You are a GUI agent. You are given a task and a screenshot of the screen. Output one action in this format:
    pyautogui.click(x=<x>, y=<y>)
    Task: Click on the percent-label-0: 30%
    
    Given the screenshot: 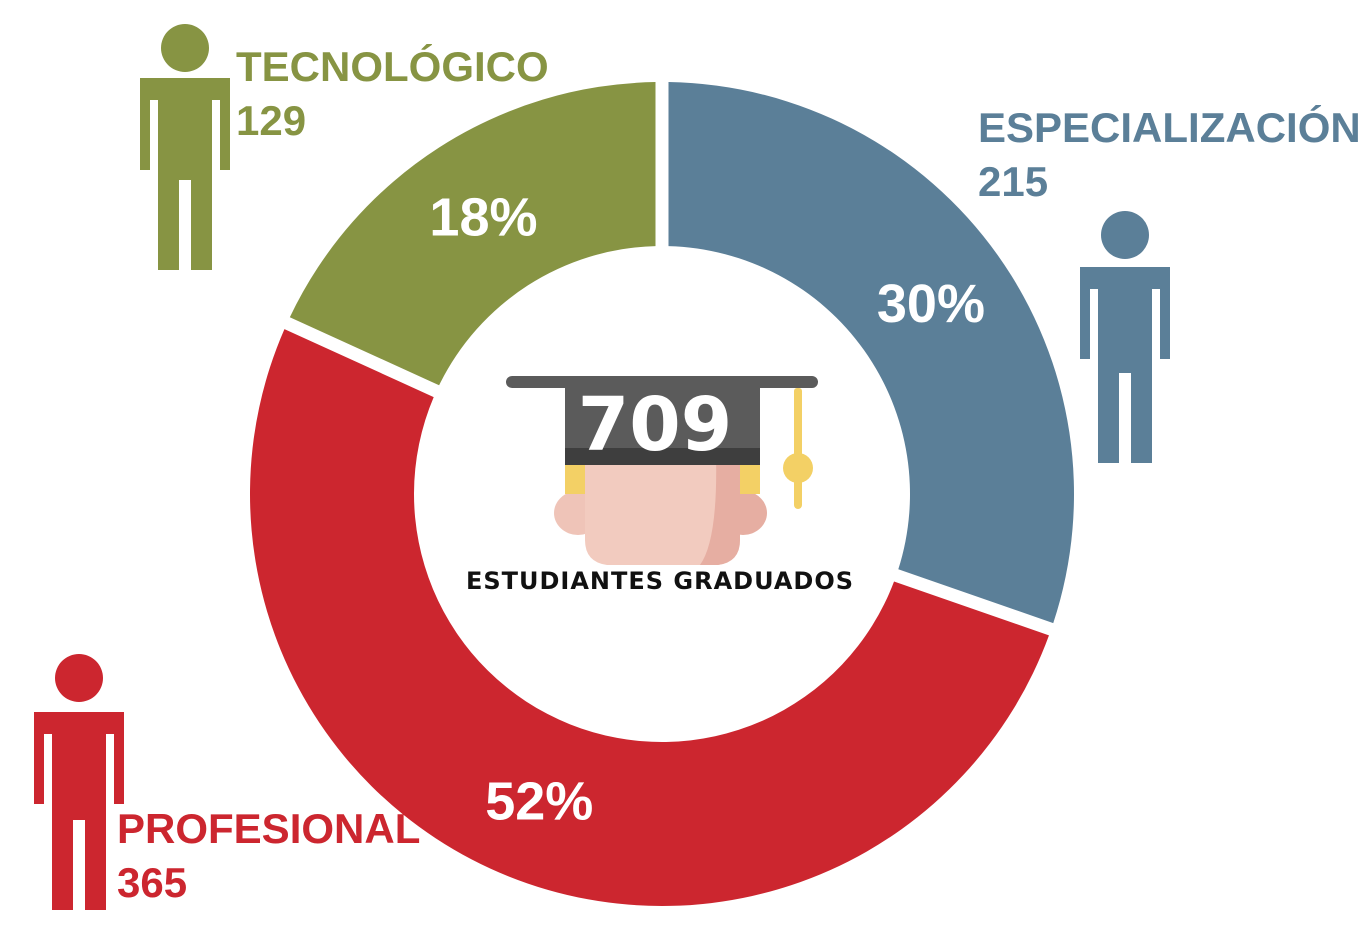 What is the action you would take?
    pyautogui.click(x=931, y=304)
    